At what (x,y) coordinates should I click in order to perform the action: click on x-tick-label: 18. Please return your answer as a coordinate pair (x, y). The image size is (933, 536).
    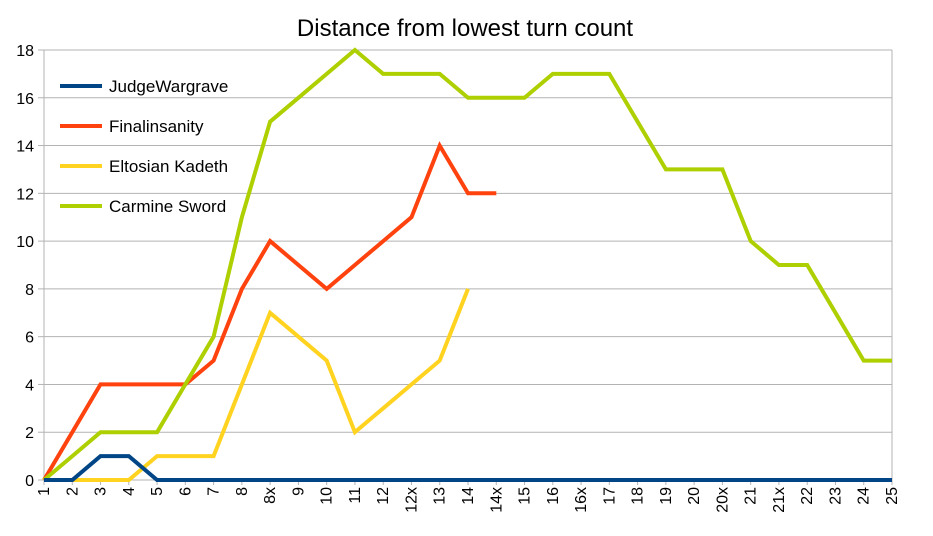
    Looking at the image, I should click on (638, 496).